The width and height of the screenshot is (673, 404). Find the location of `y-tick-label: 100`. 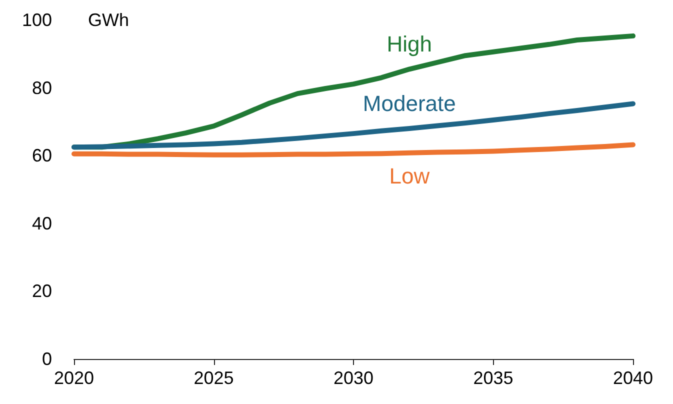

y-tick-label: 100 is located at coordinates (37, 20).